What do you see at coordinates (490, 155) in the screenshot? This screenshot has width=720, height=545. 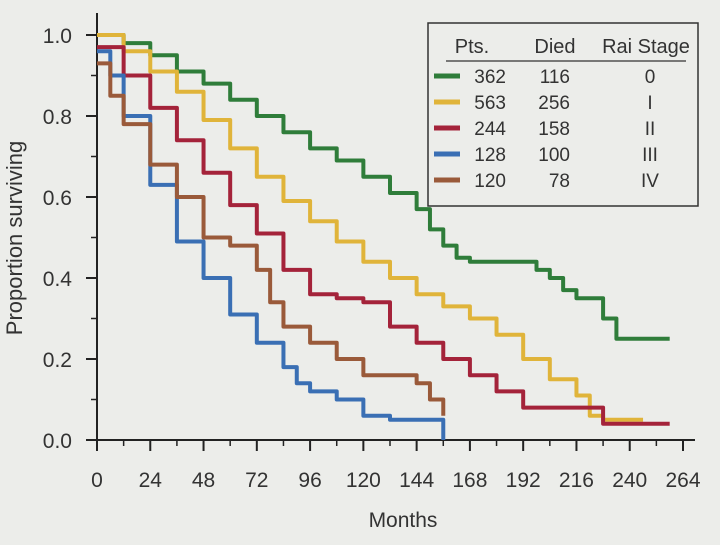 I see `legend-pts: 128` at bounding box center [490, 155].